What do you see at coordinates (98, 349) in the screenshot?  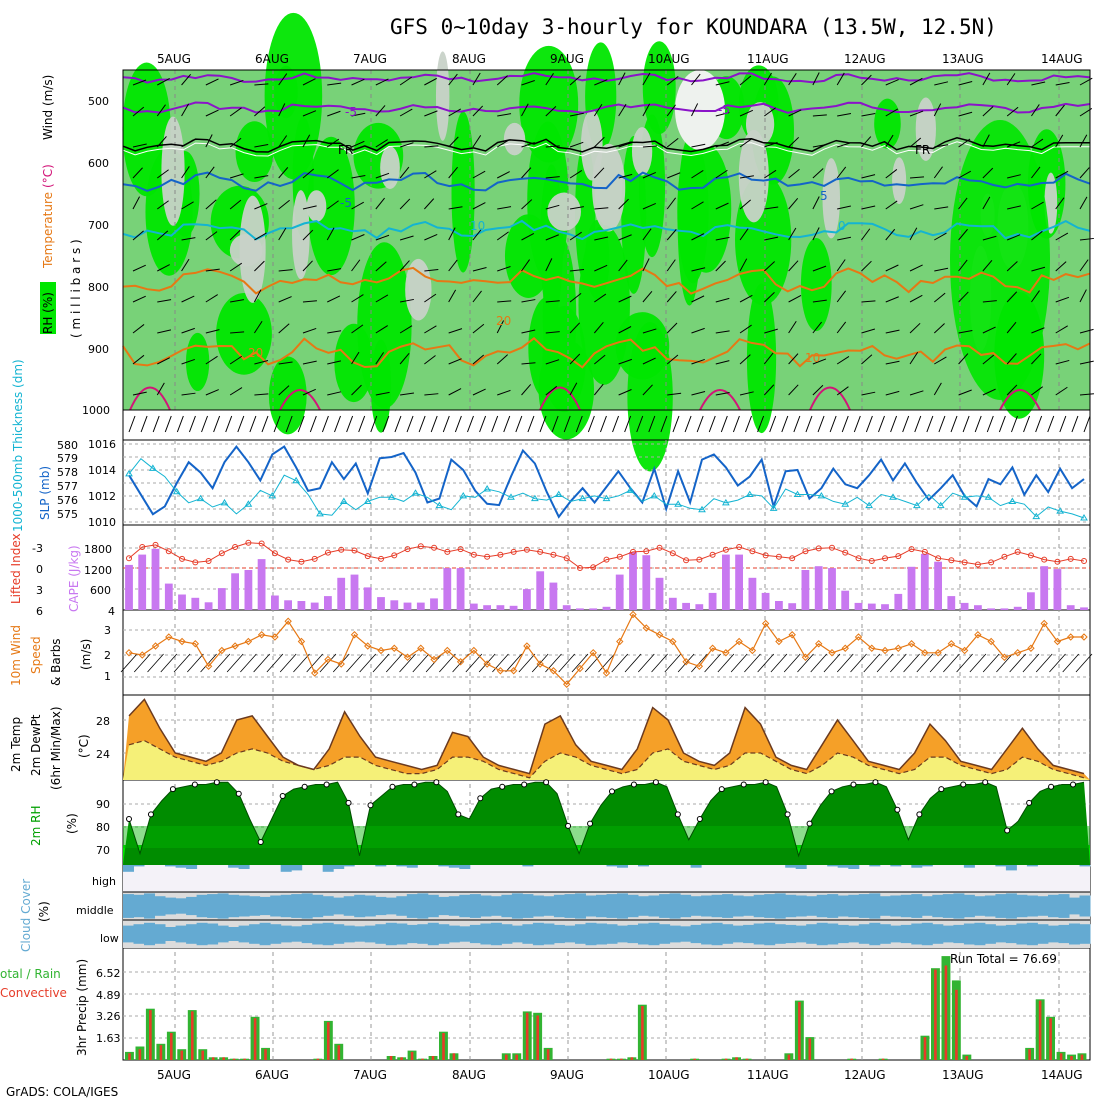 I see `ytick-900: 900` at bounding box center [98, 349].